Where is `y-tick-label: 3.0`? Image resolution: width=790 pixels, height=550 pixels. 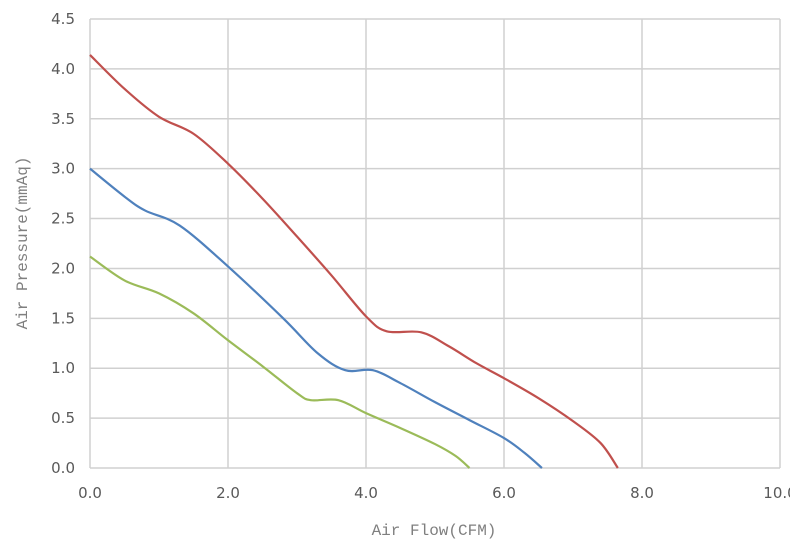 y-tick-label: 3.0 is located at coordinates (63, 169).